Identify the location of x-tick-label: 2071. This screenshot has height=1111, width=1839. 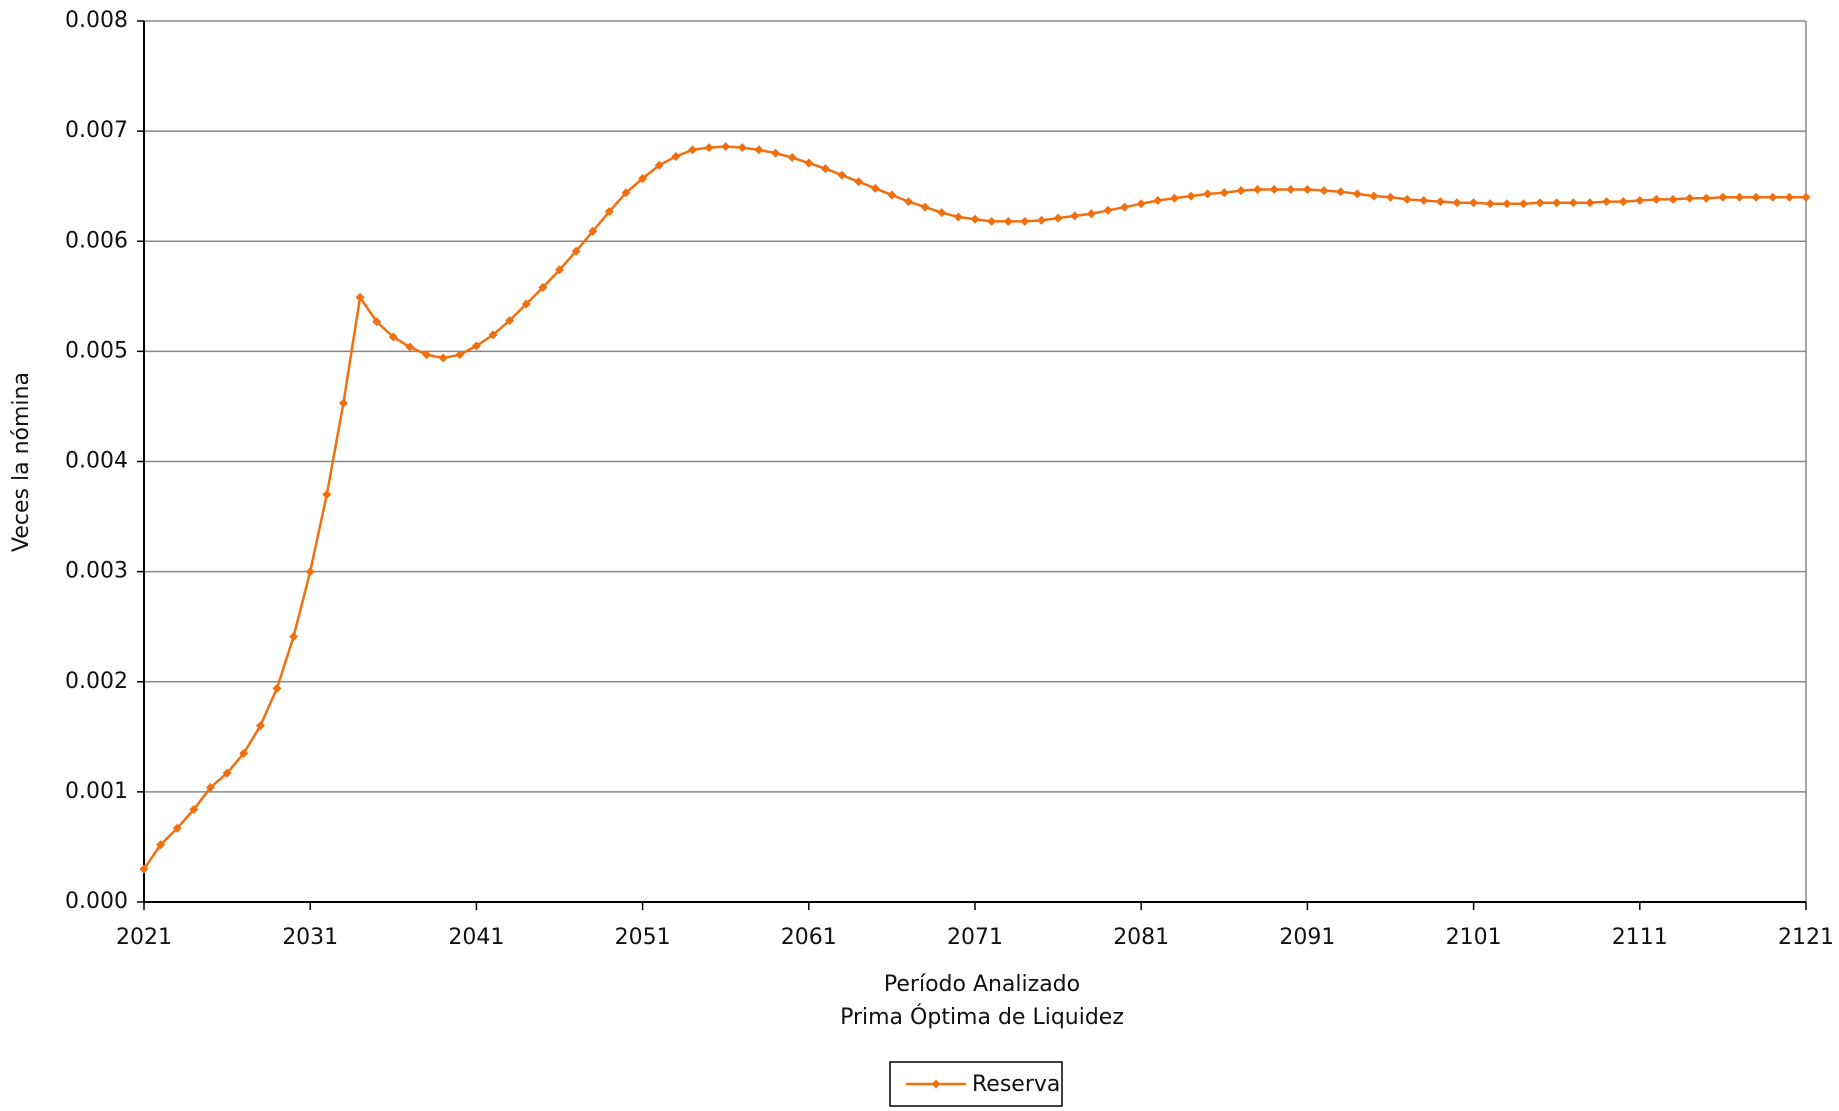
(975, 937).